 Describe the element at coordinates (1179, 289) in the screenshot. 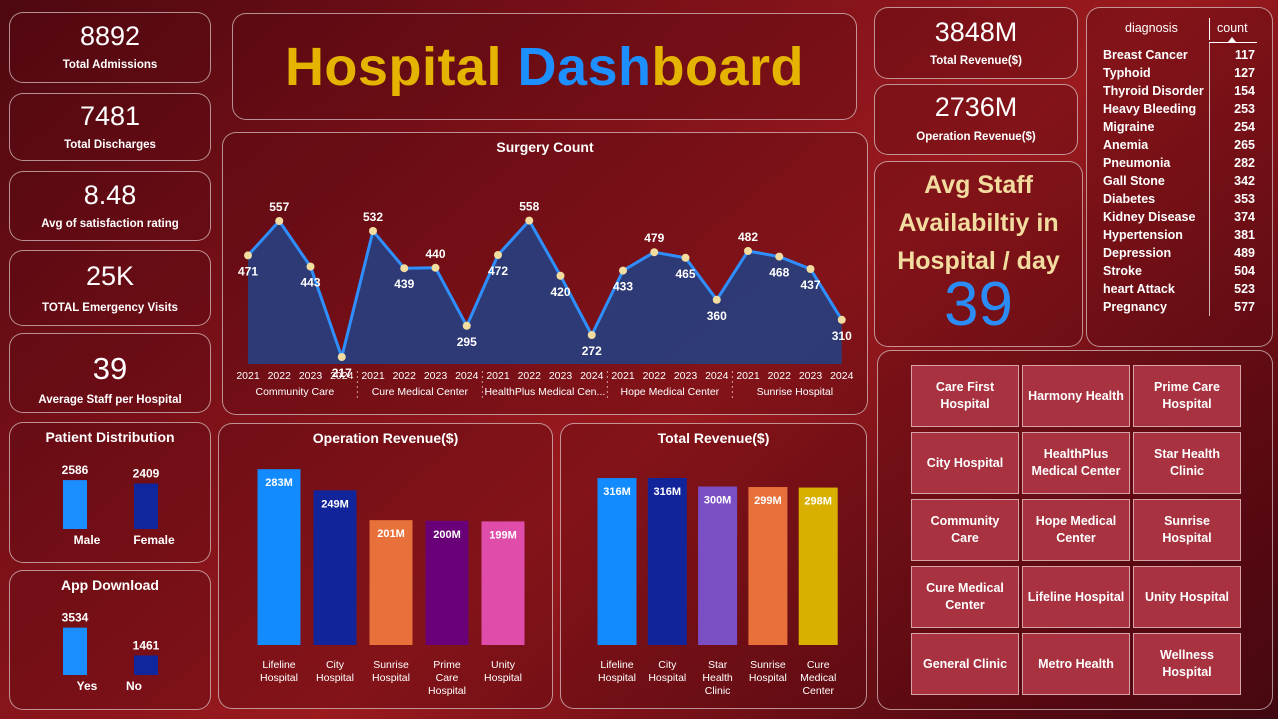

I see `table-row: heart Attack 523` at that location.